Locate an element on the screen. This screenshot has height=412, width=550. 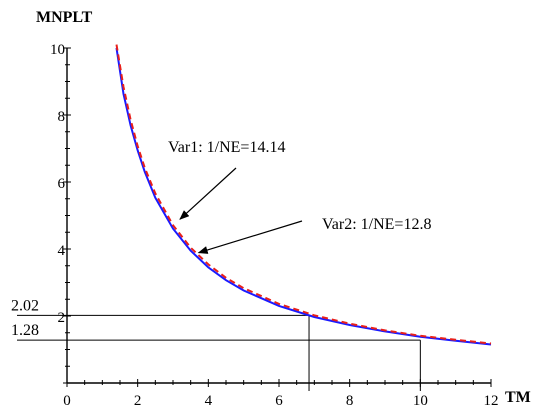
y-axis-title: MNPLT is located at coordinates (64, 17).